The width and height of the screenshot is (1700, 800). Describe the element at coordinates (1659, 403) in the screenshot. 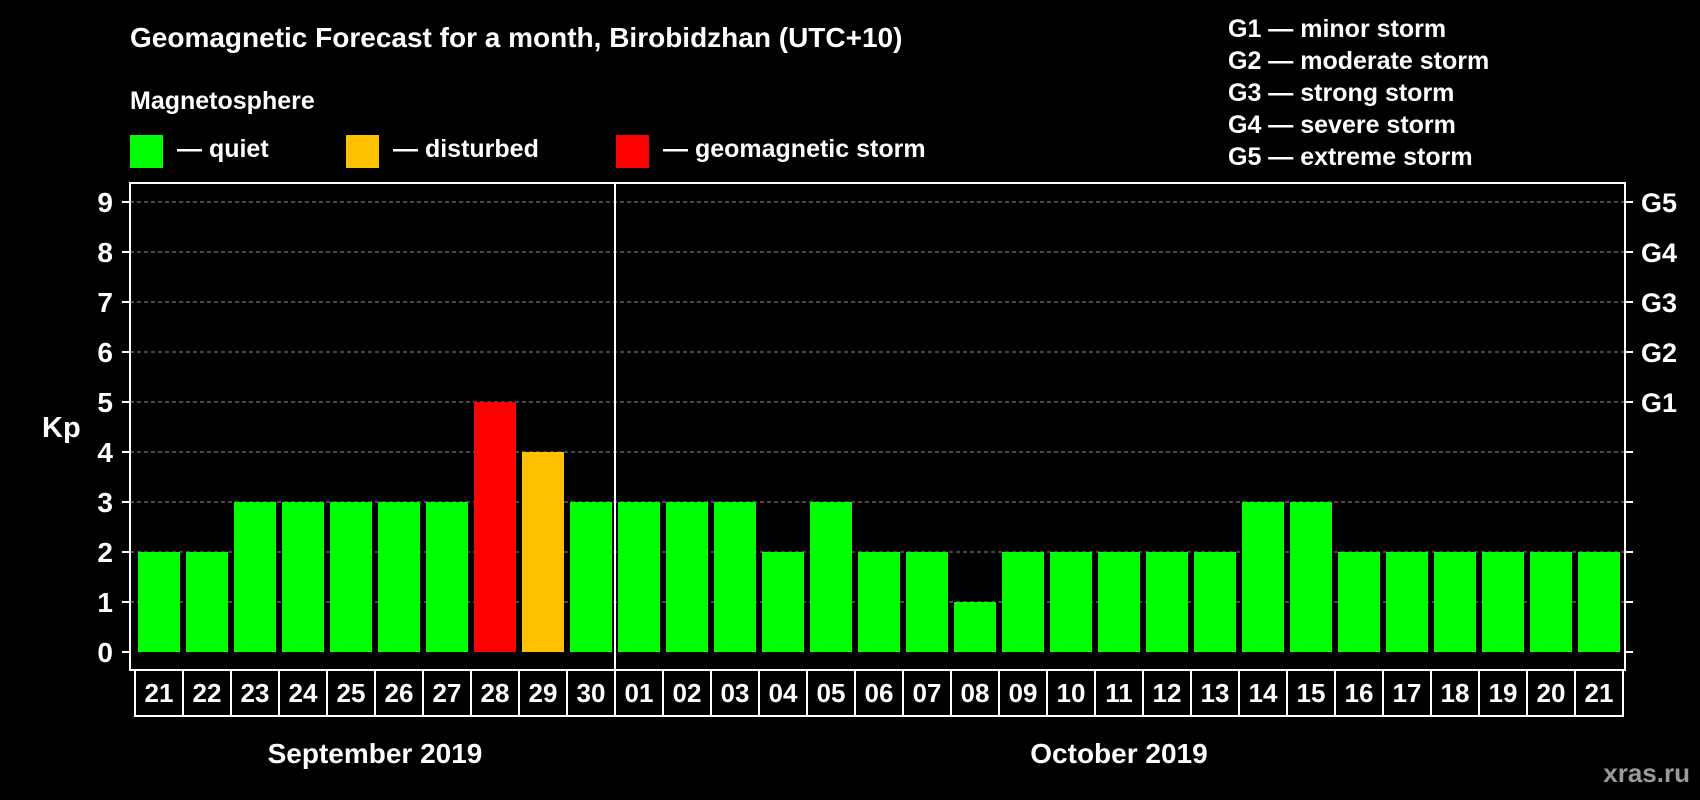

I see `storm-level-g1: G1` at that location.